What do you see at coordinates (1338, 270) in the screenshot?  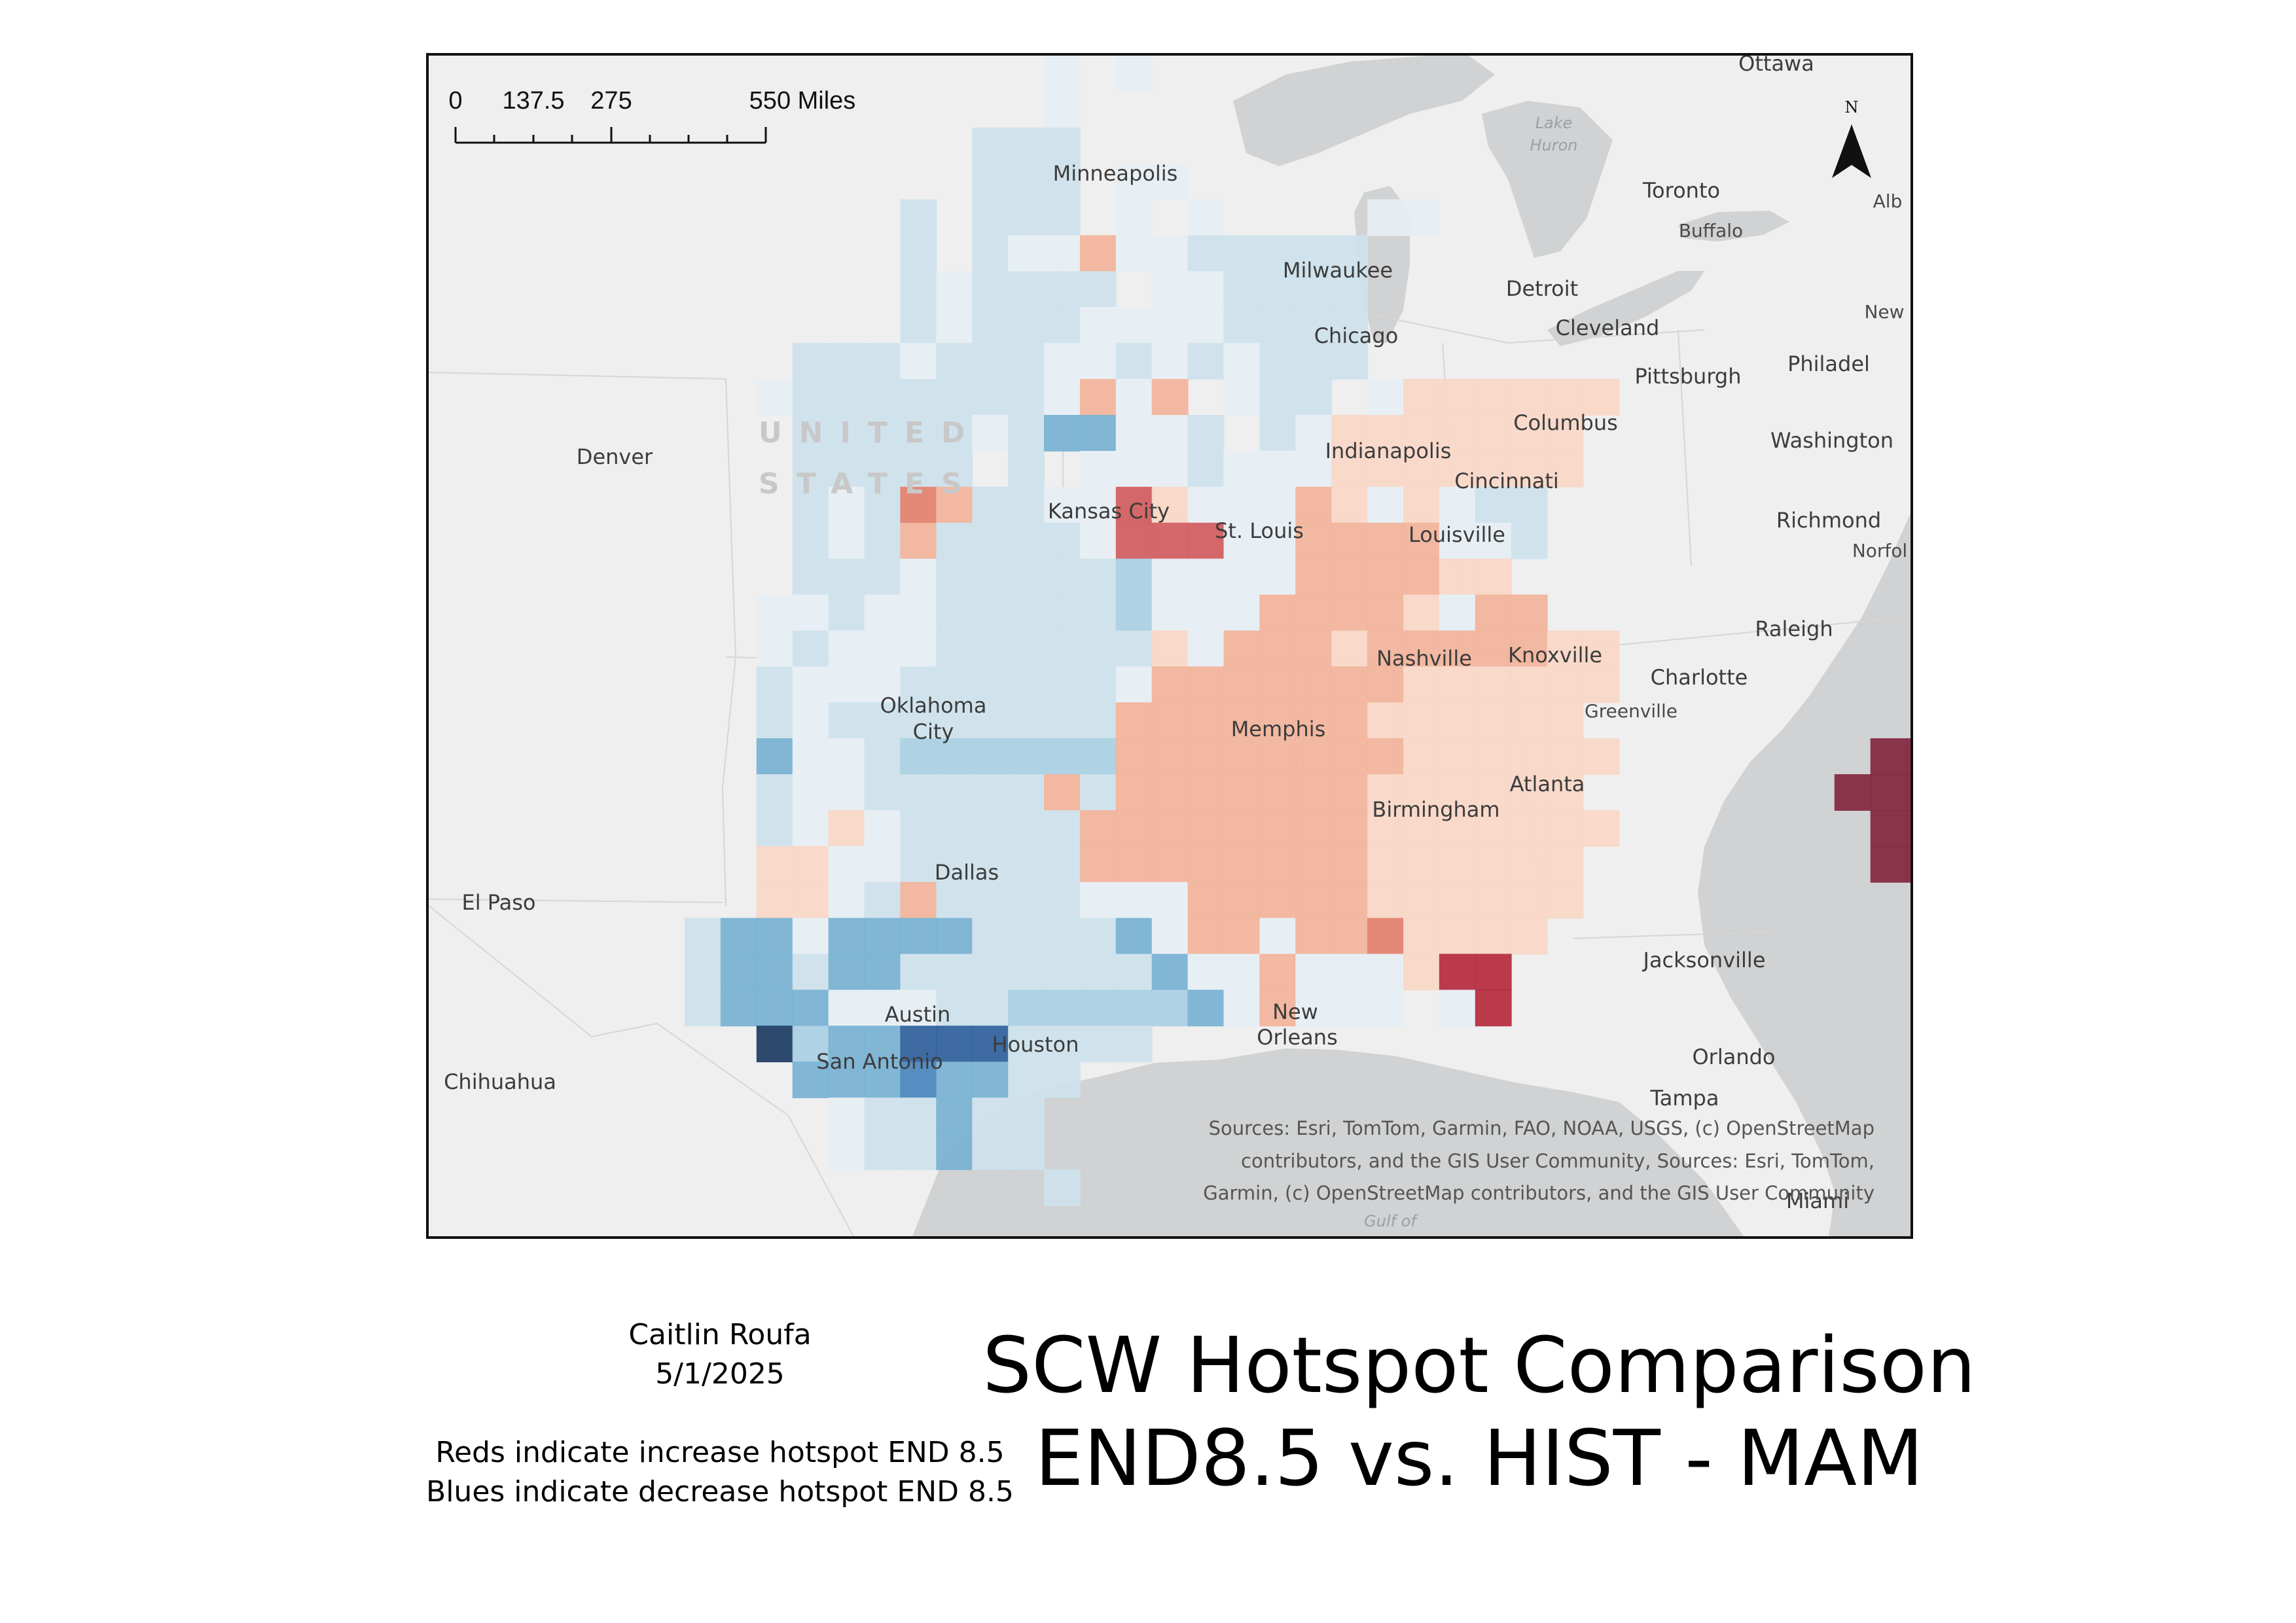 I see `city-label: Milwaukee` at bounding box center [1338, 270].